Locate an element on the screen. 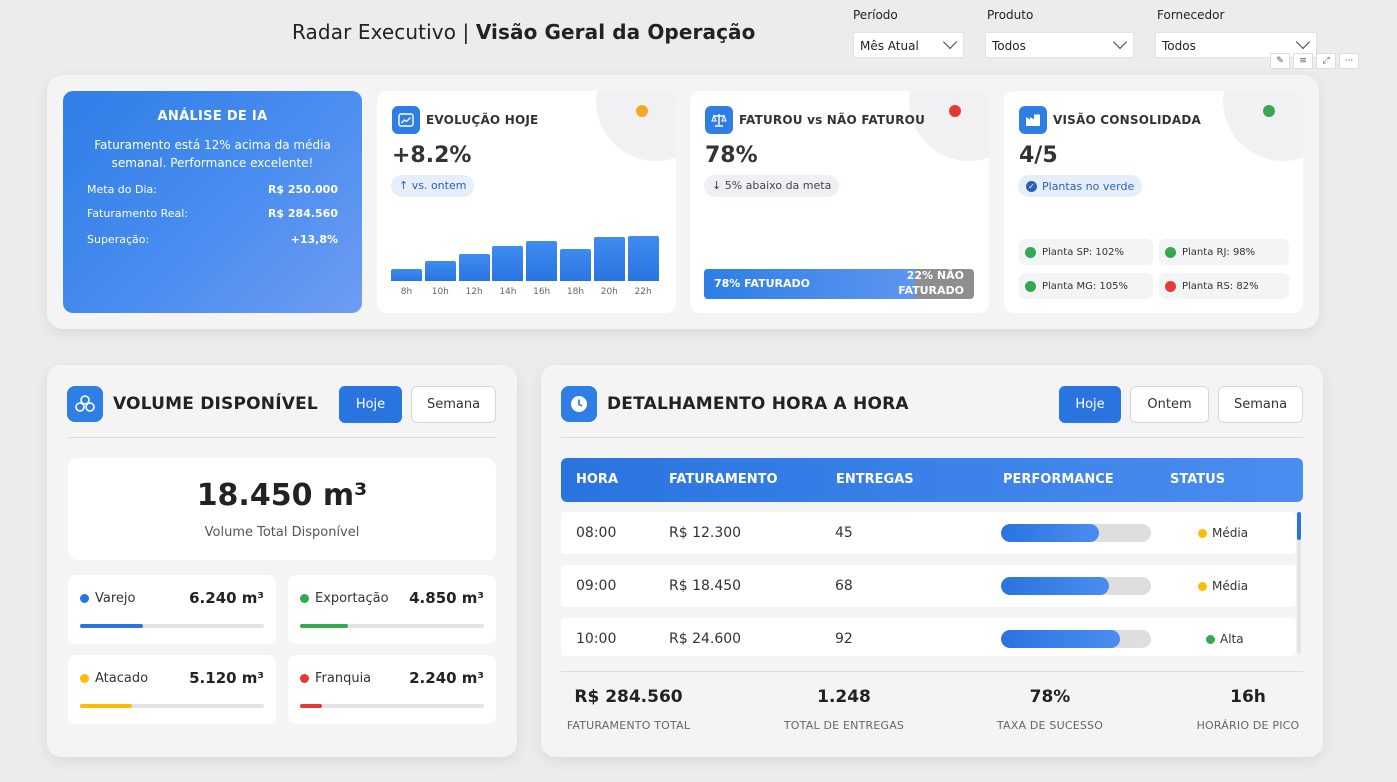 The width and height of the screenshot is (1397, 782). volume-semana-button: Semana is located at coordinates (453, 404).